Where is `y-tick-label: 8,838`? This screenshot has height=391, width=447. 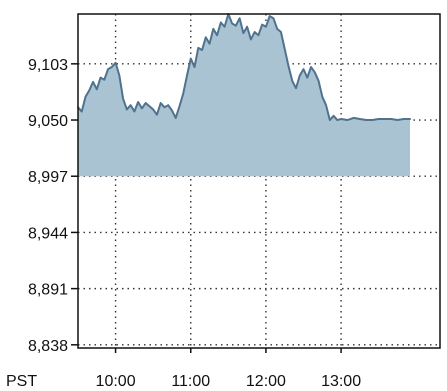 y-tick-label: 8,838 is located at coordinates (48, 346).